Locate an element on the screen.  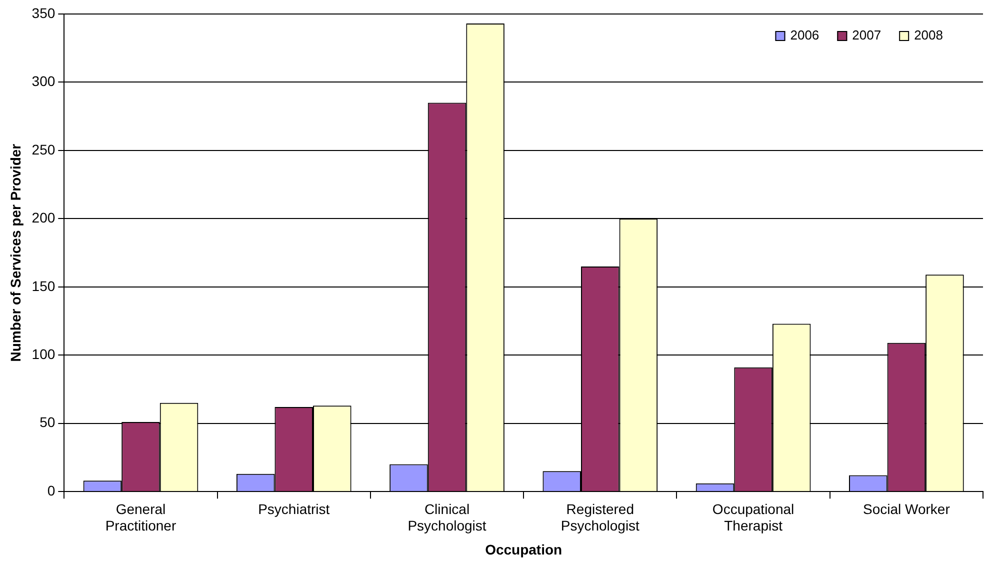
x-tick-label: General Practitioner is located at coordinates (140, 517).